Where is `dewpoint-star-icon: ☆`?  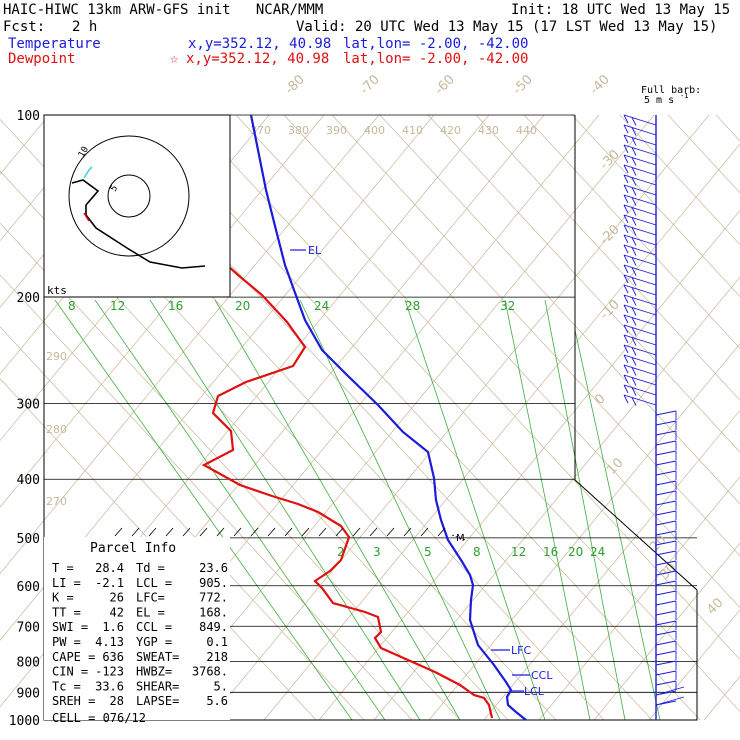 dewpoint-star-icon: ☆ is located at coordinates (174, 59).